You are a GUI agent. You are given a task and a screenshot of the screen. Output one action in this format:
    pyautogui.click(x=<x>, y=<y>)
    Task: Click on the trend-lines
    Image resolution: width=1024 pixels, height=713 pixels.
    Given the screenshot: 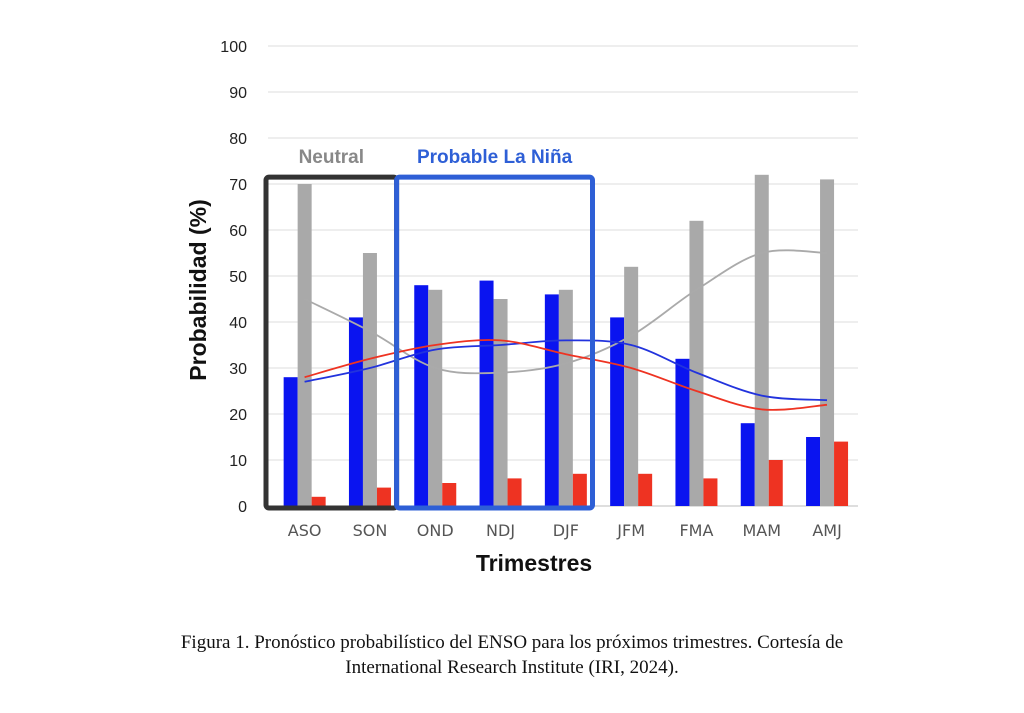 What is the action you would take?
    pyautogui.click(x=566, y=330)
    